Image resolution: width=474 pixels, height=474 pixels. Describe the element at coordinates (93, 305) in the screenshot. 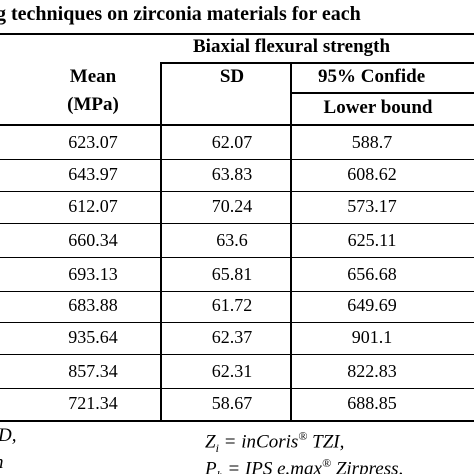

I see `cell: 683.88` at that location.